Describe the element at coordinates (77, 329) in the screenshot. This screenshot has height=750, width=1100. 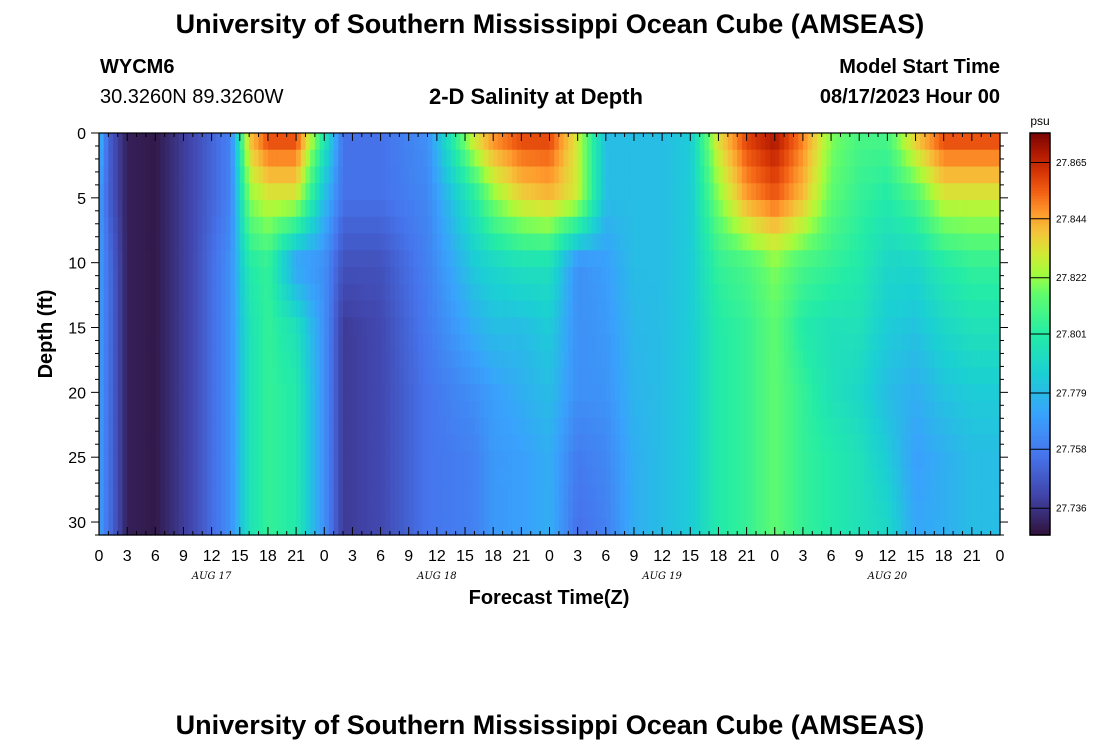
I see `y-tick-label: 15` at that location.